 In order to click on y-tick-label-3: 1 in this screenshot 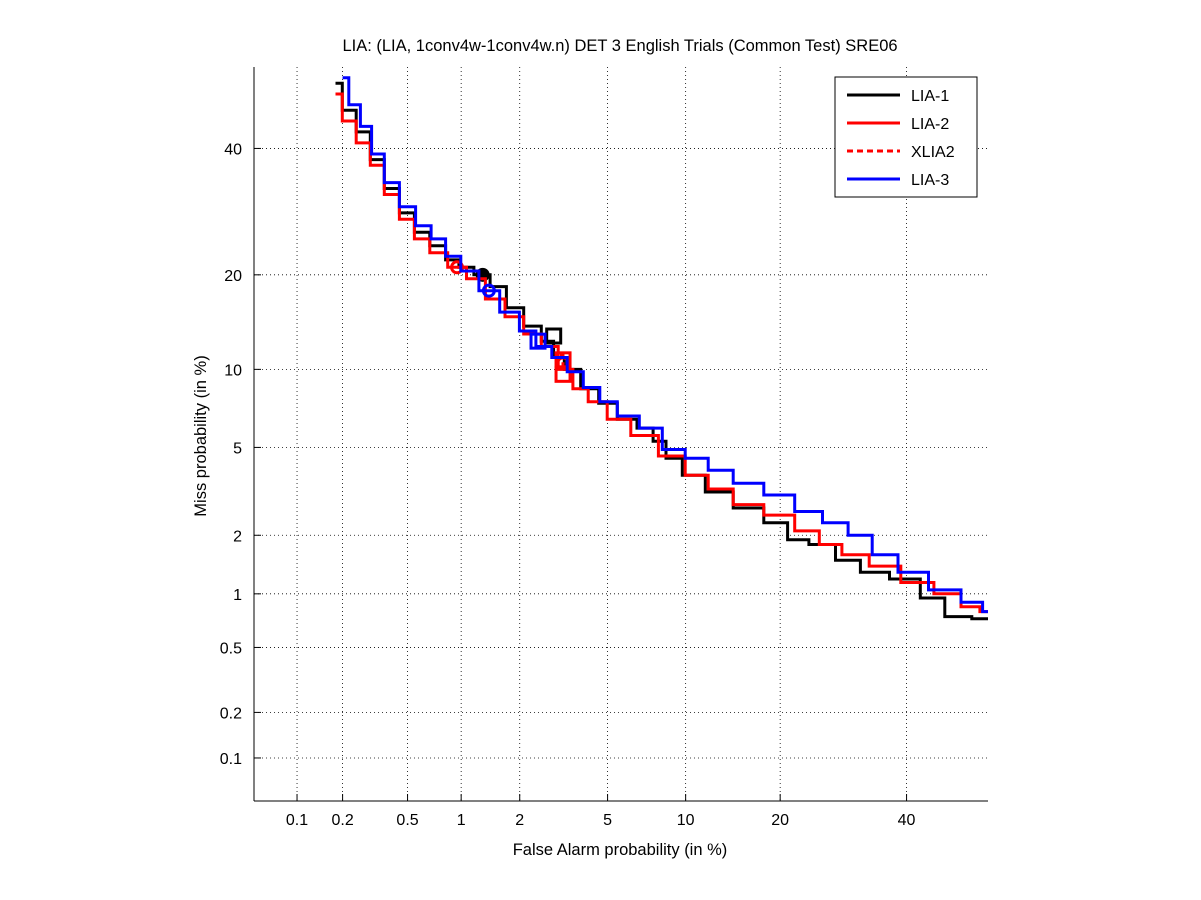, I will do `click(237, 595)`.